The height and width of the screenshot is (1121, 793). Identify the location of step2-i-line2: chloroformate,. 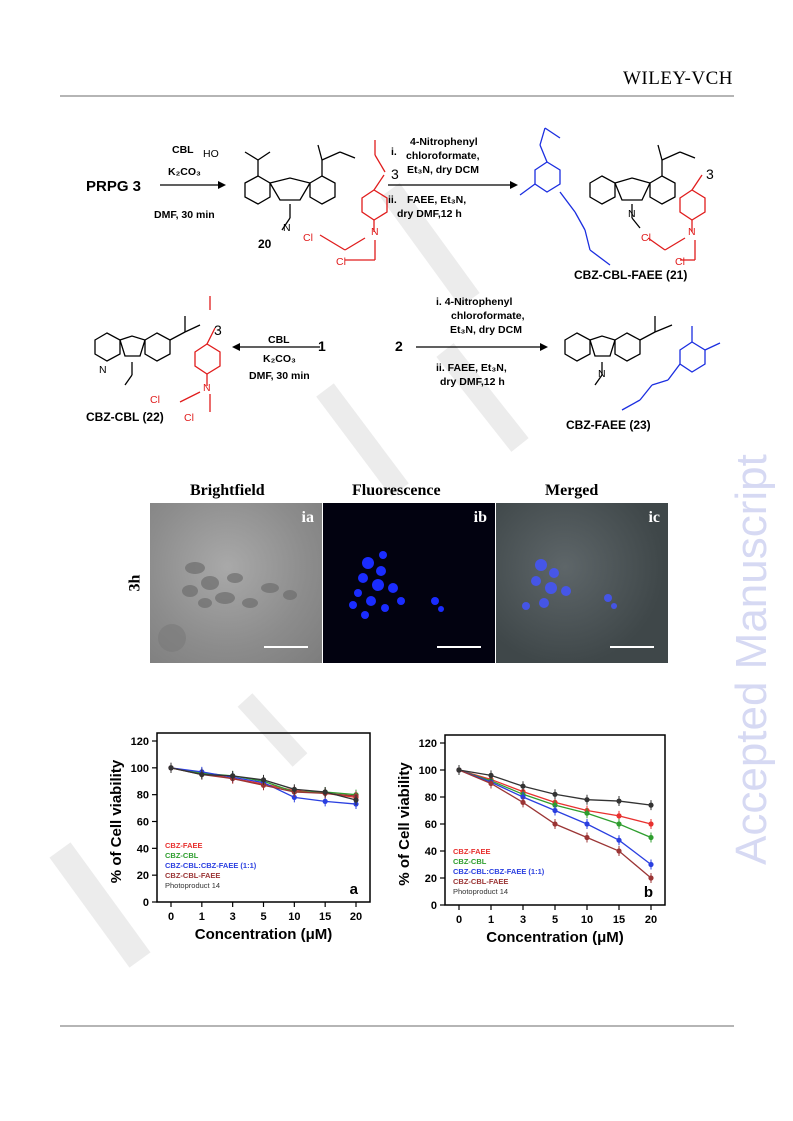
(443, 156).